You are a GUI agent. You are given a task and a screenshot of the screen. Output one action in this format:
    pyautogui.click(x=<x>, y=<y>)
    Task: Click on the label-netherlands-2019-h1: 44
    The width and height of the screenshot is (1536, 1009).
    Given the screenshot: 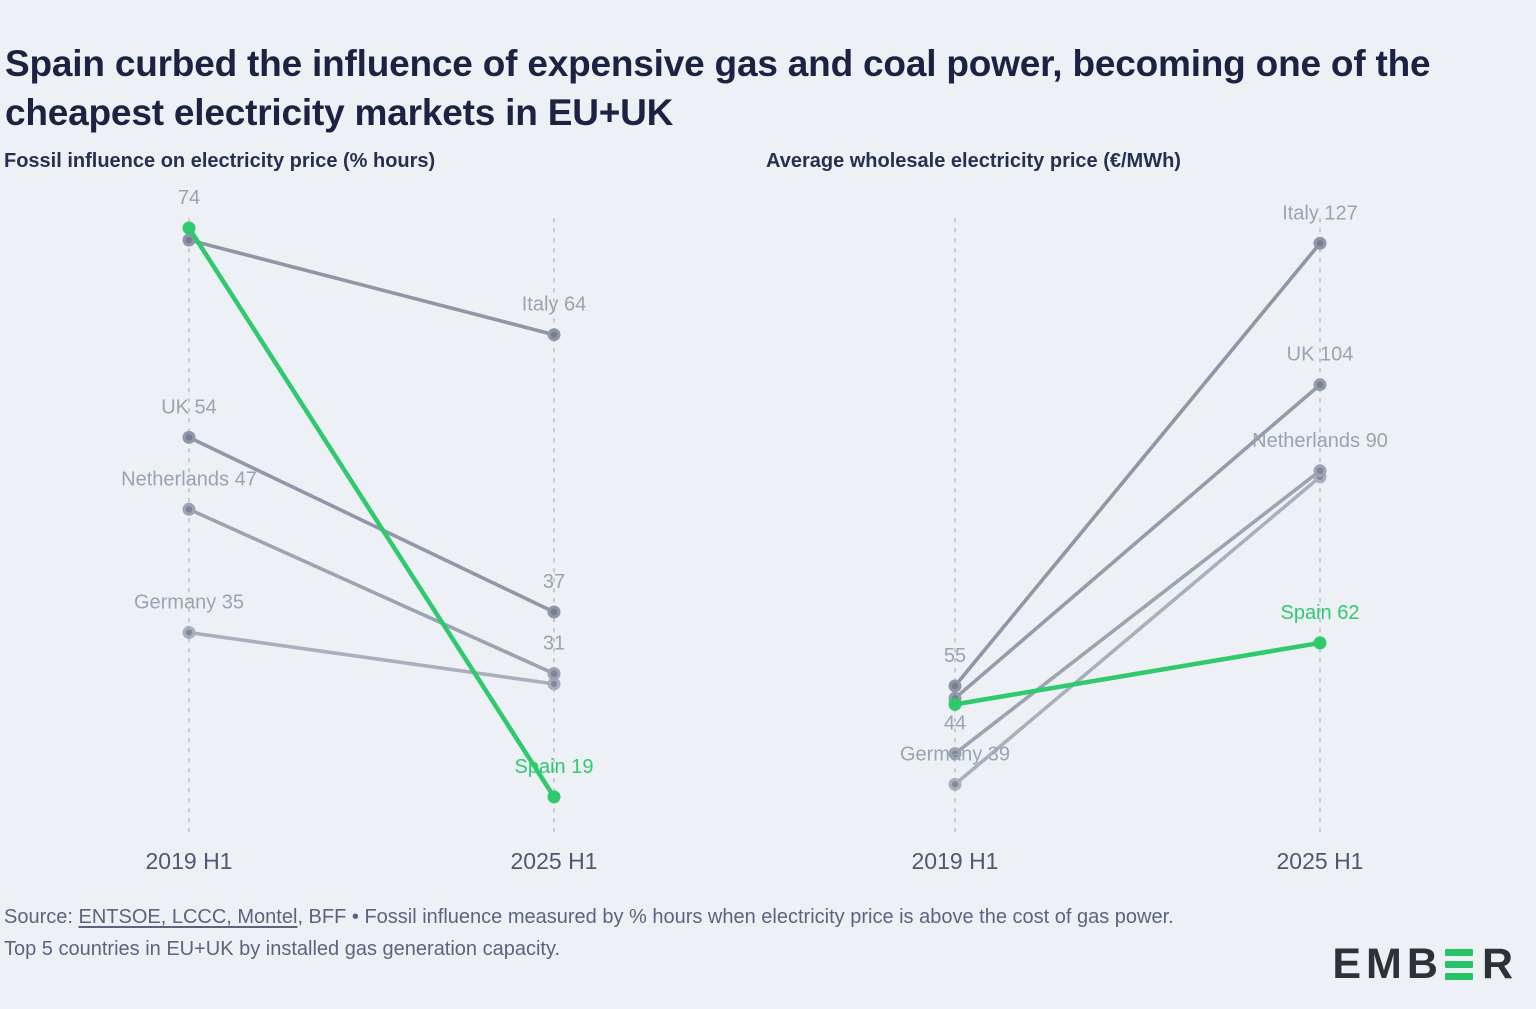 What is the action you would take?
    pyautogui.click(x=955, y=724)
    